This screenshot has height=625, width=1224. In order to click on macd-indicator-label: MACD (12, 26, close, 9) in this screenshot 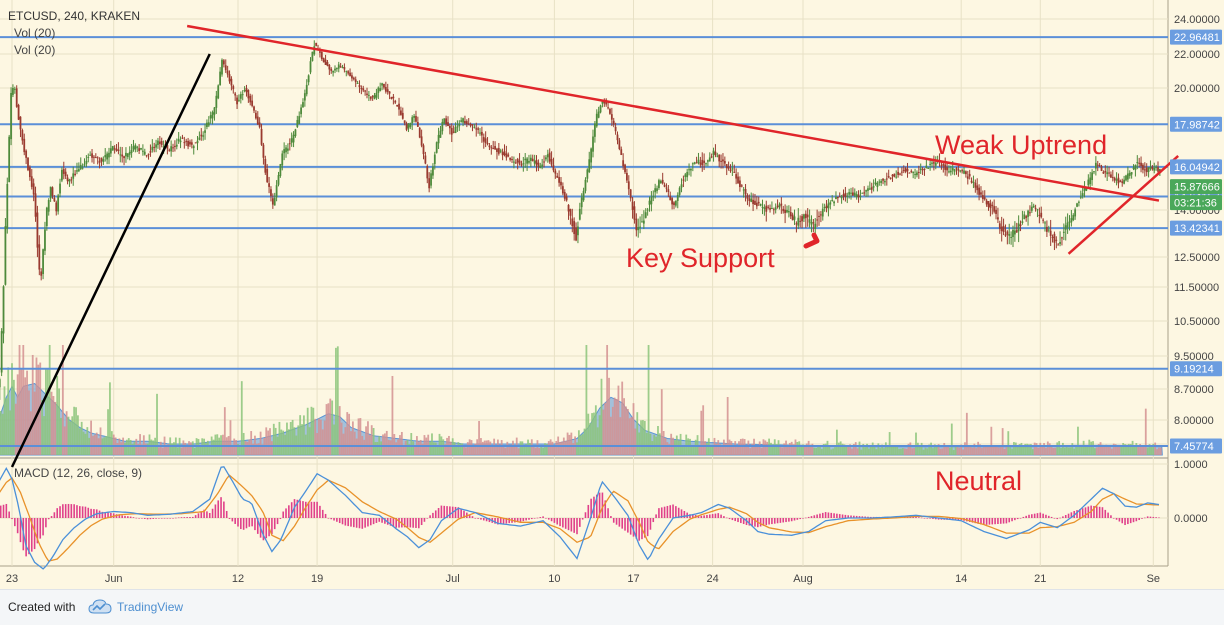, I will do `click(78, 473)`.